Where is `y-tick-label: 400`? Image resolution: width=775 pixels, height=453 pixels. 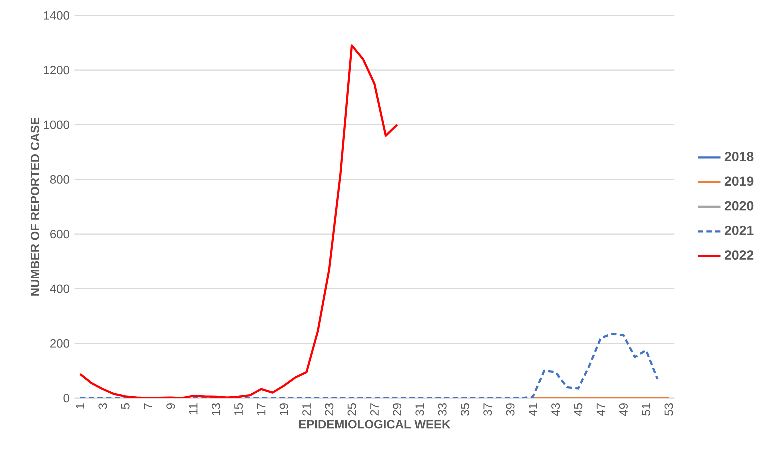 y-tick-label: 400 is located at coordinates (60, 289).